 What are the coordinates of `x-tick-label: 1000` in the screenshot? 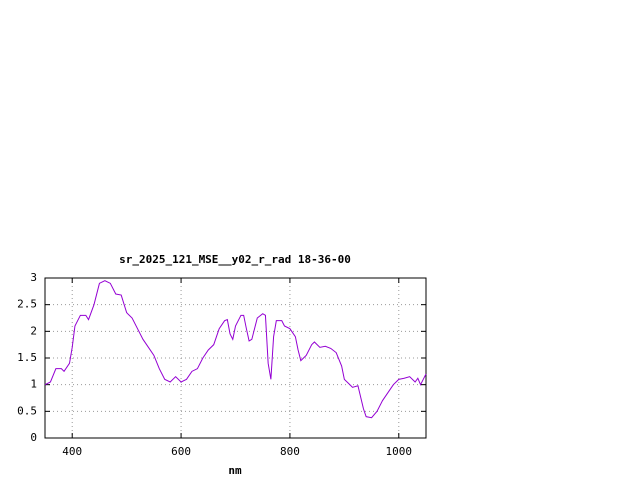 It's located at (399, 451).